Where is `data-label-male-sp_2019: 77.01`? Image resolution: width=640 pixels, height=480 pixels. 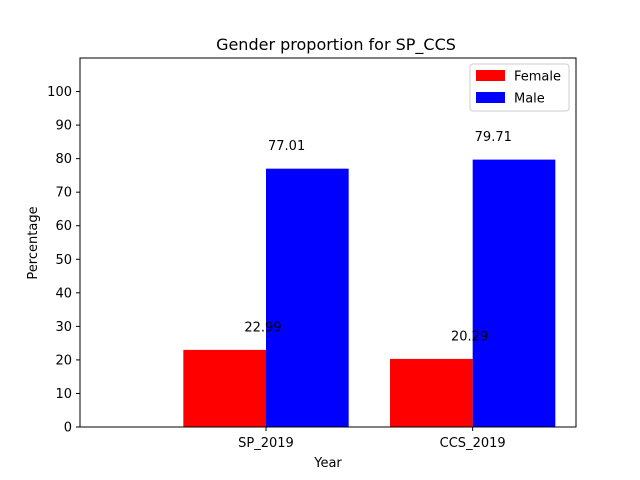
data-label-male-sp_2019: 77.01 is located at coordinates (286, 146).